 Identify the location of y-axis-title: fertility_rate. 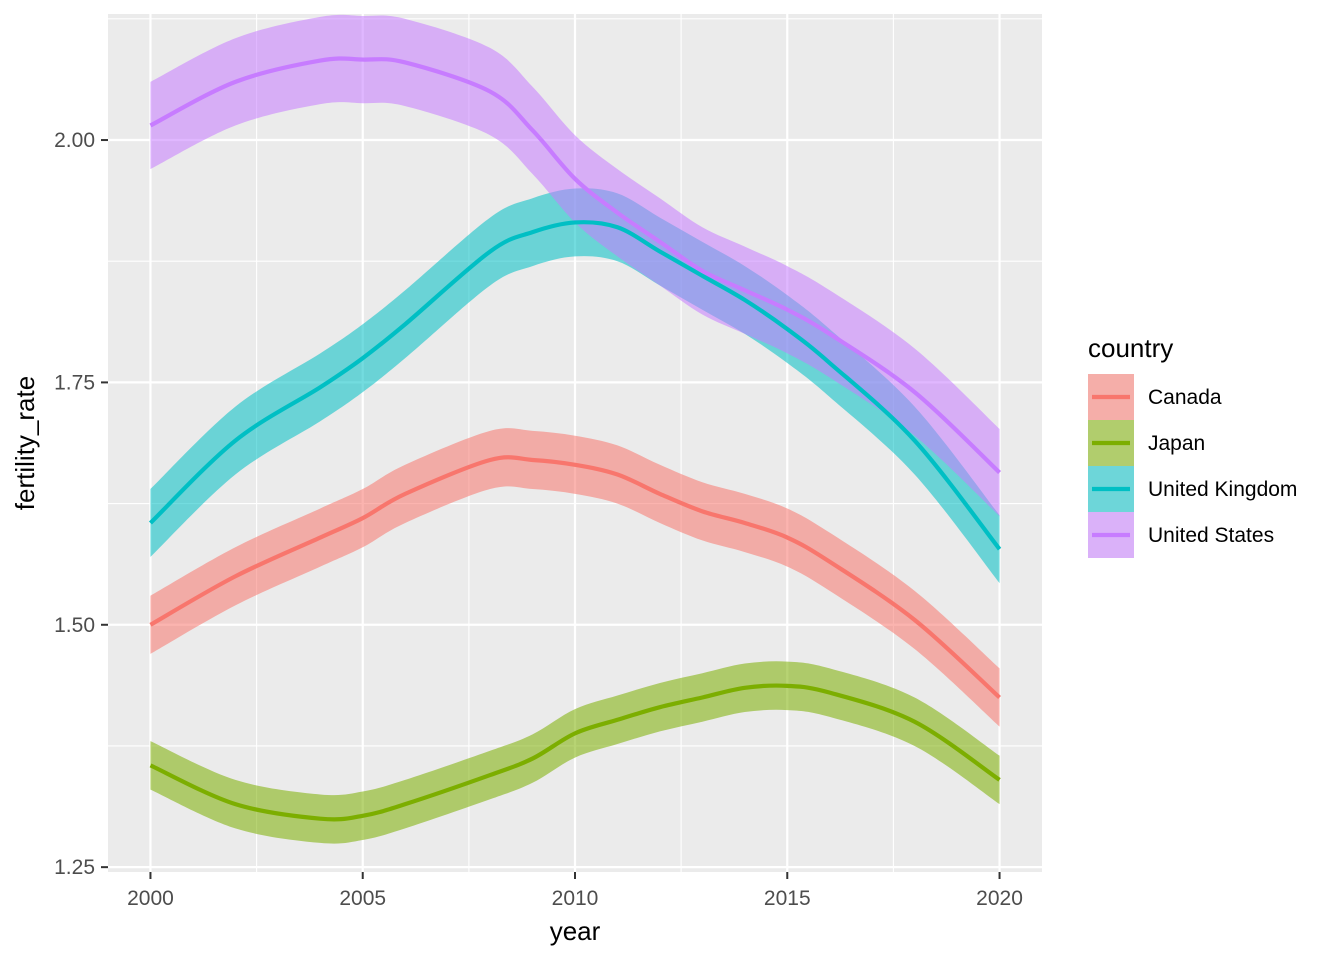
(25, 443).